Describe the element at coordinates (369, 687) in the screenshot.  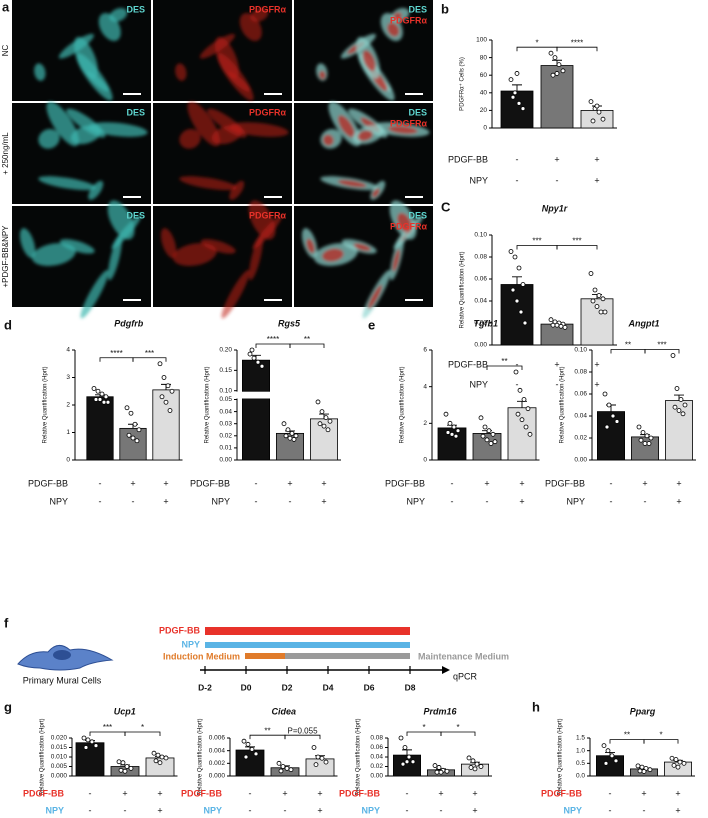
I see `day-label: D6` at that location.